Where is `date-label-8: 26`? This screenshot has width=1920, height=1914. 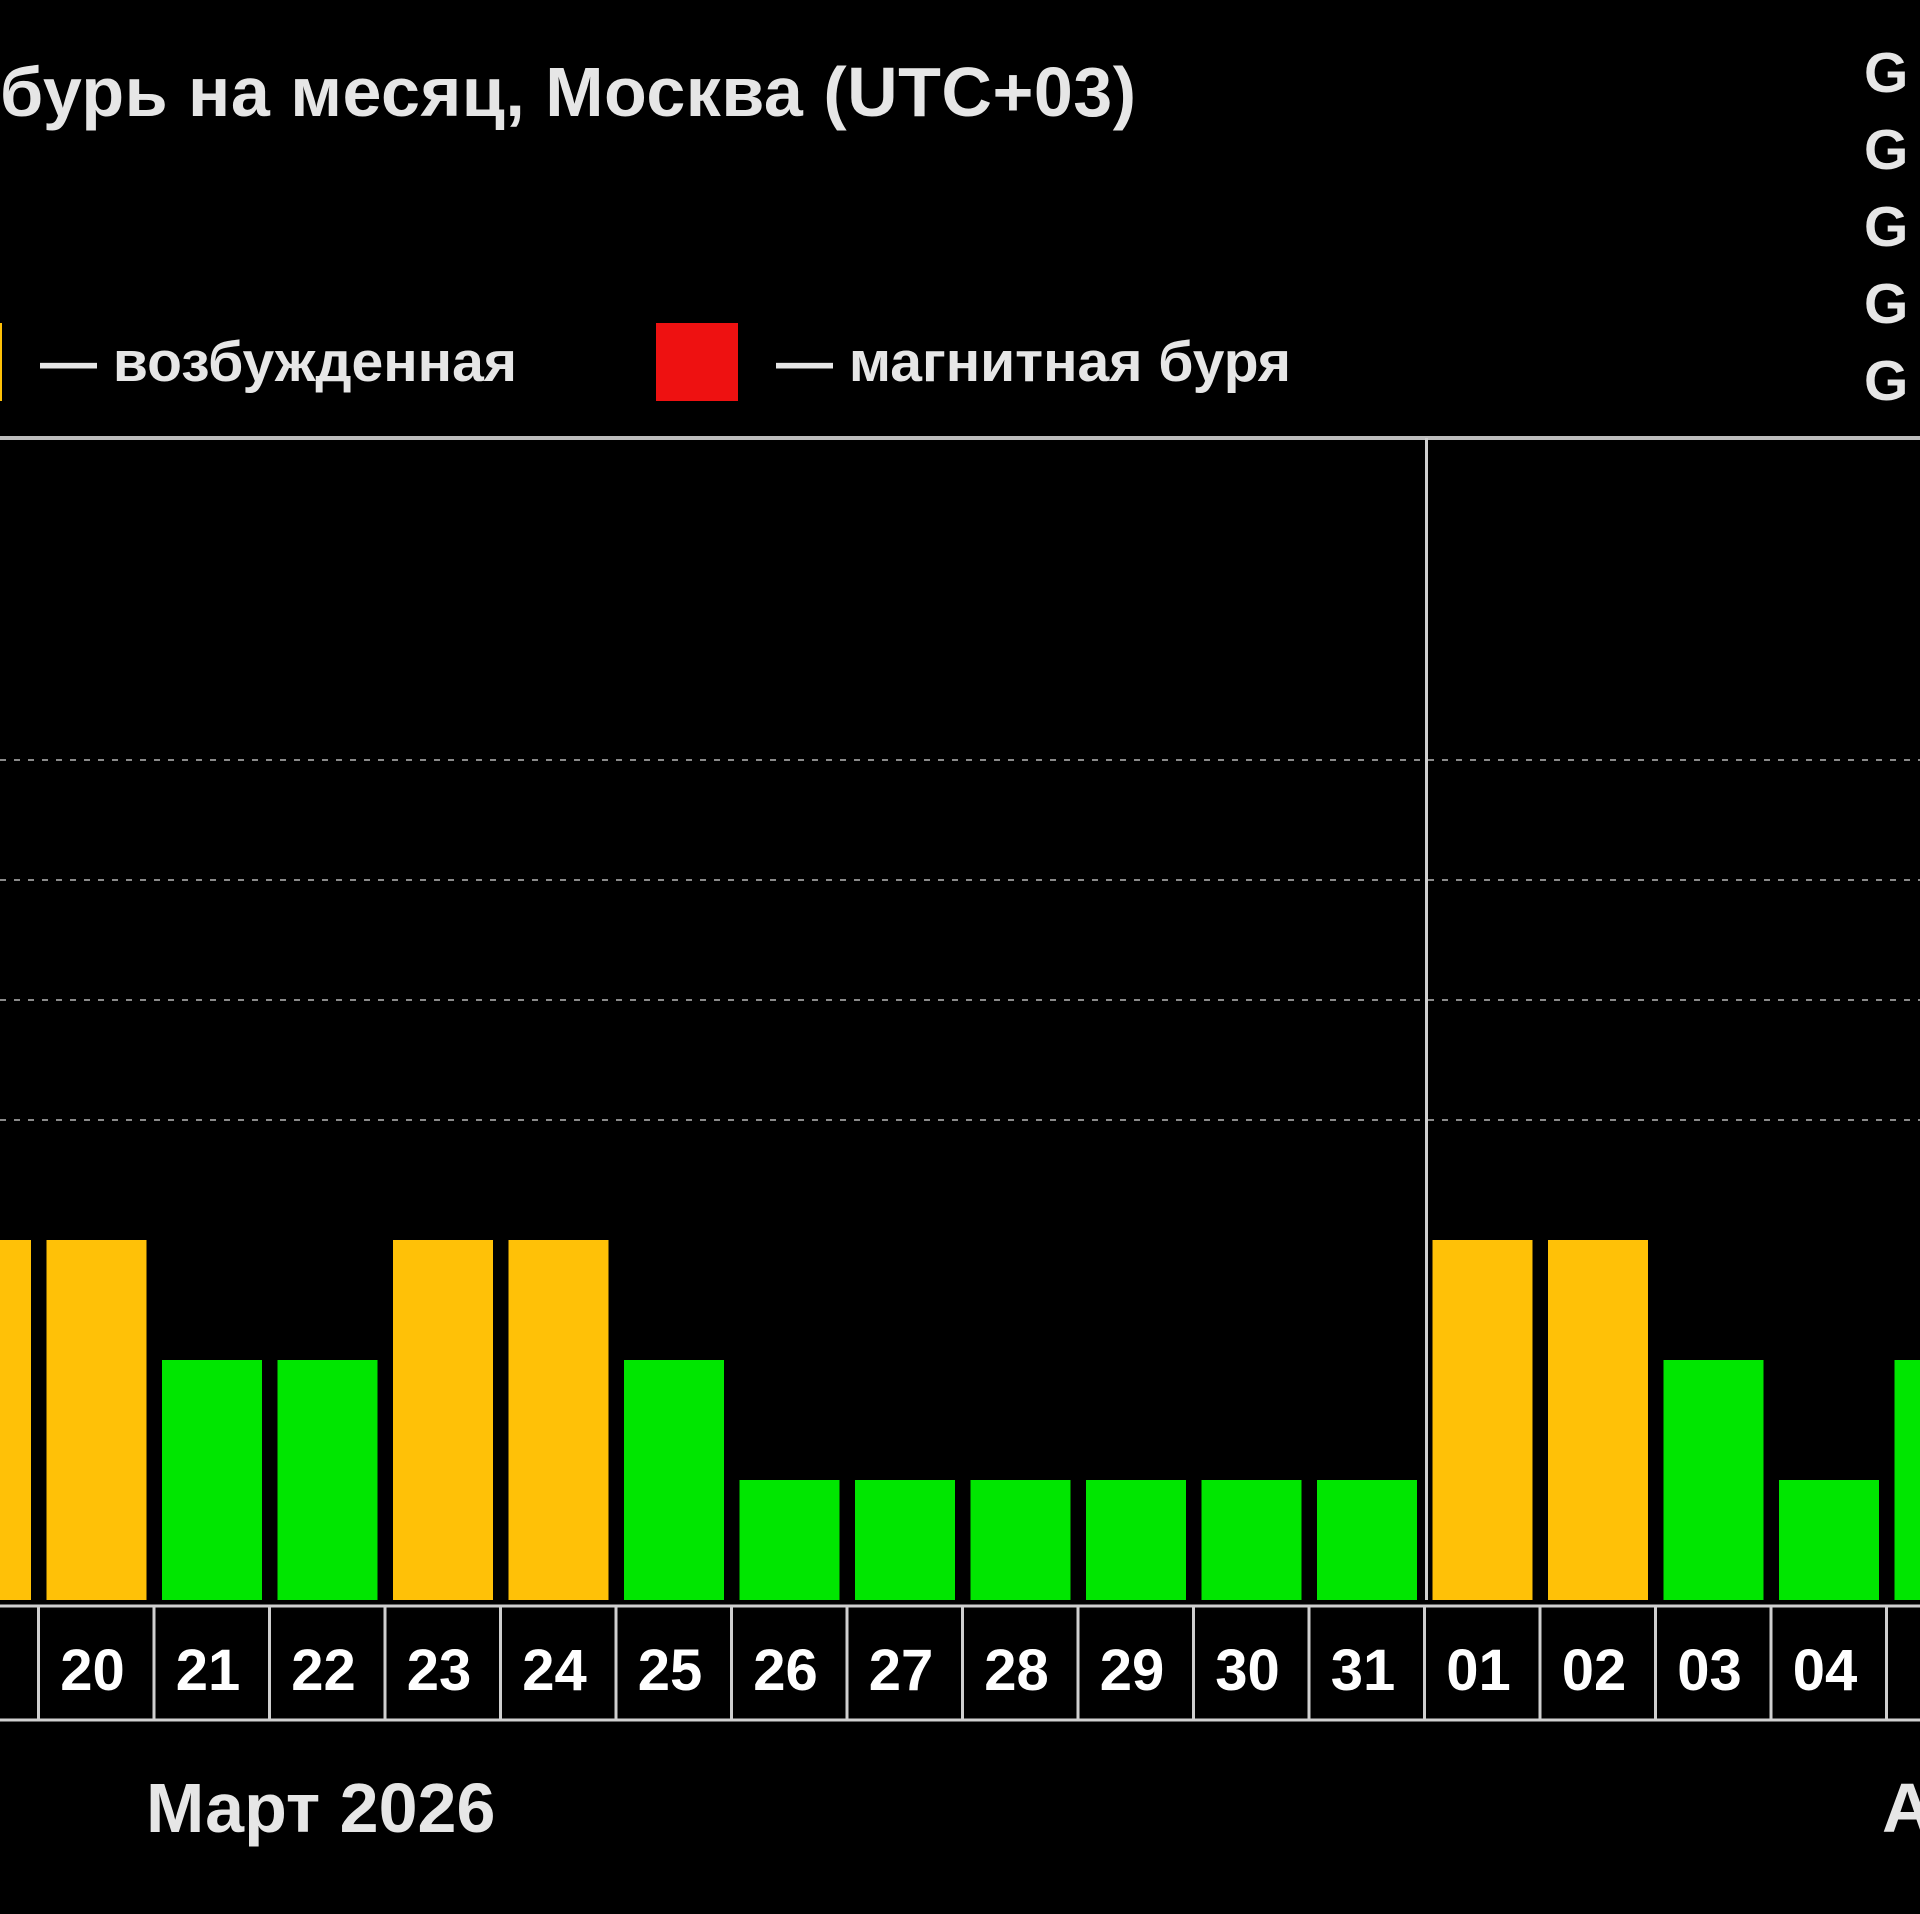 date-label-8: 26 is located at coordinates (785, 1670).